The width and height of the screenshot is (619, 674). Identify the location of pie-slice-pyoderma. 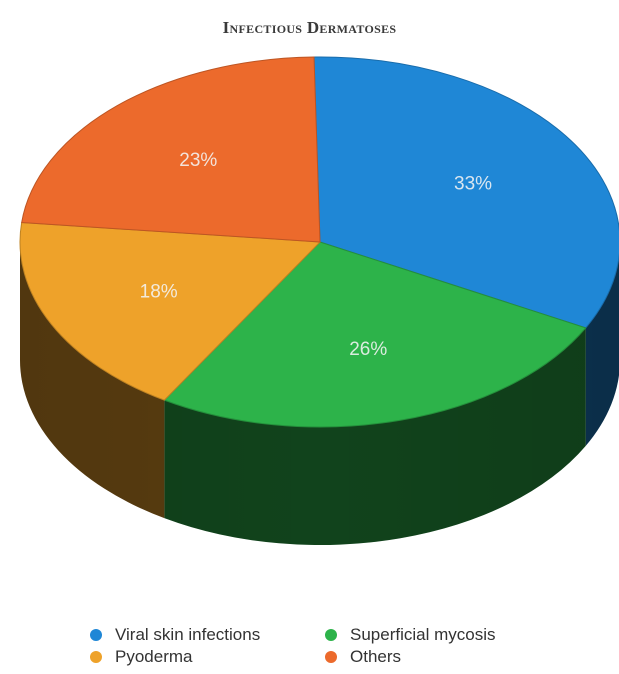
(170, 311).